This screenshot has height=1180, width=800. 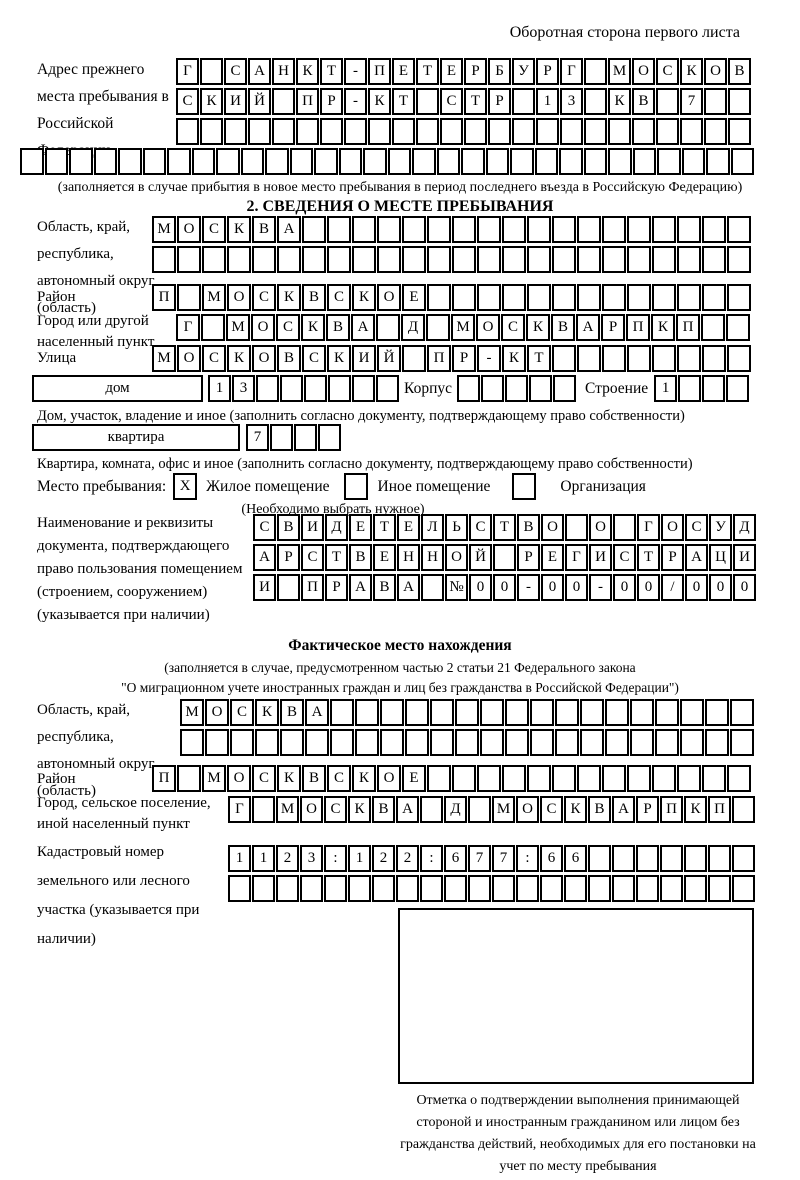 What do you see at coordinates (571, 101) in the screenshot?
I see `char-cell: 3` at bounding box center [571, 101].